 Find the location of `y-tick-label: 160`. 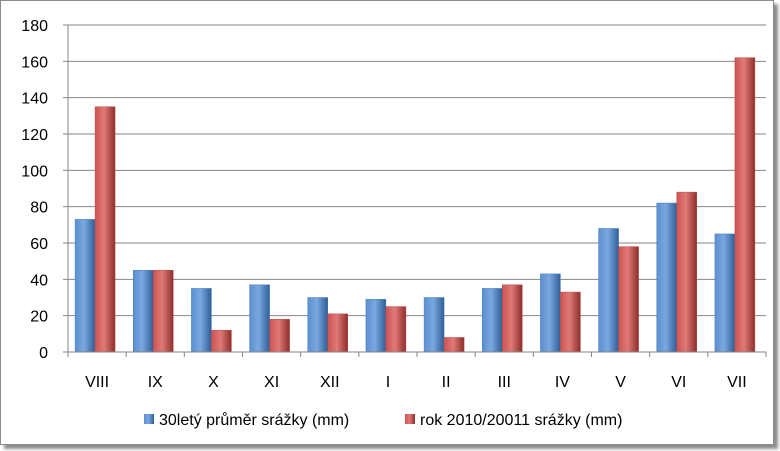

y-tick-label: 160 is located at coordinates (34, 62).